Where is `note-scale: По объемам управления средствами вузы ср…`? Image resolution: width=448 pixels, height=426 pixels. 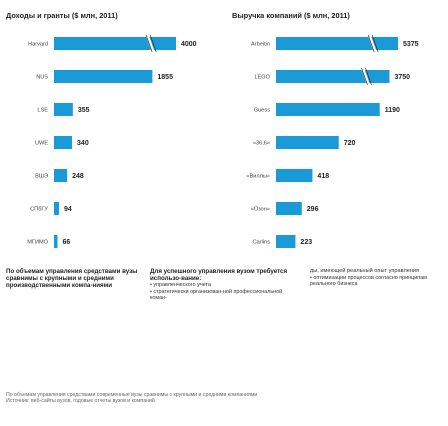 note-scale: По объемам управления средствами вузы ср… is located at coordinates (72, 279).